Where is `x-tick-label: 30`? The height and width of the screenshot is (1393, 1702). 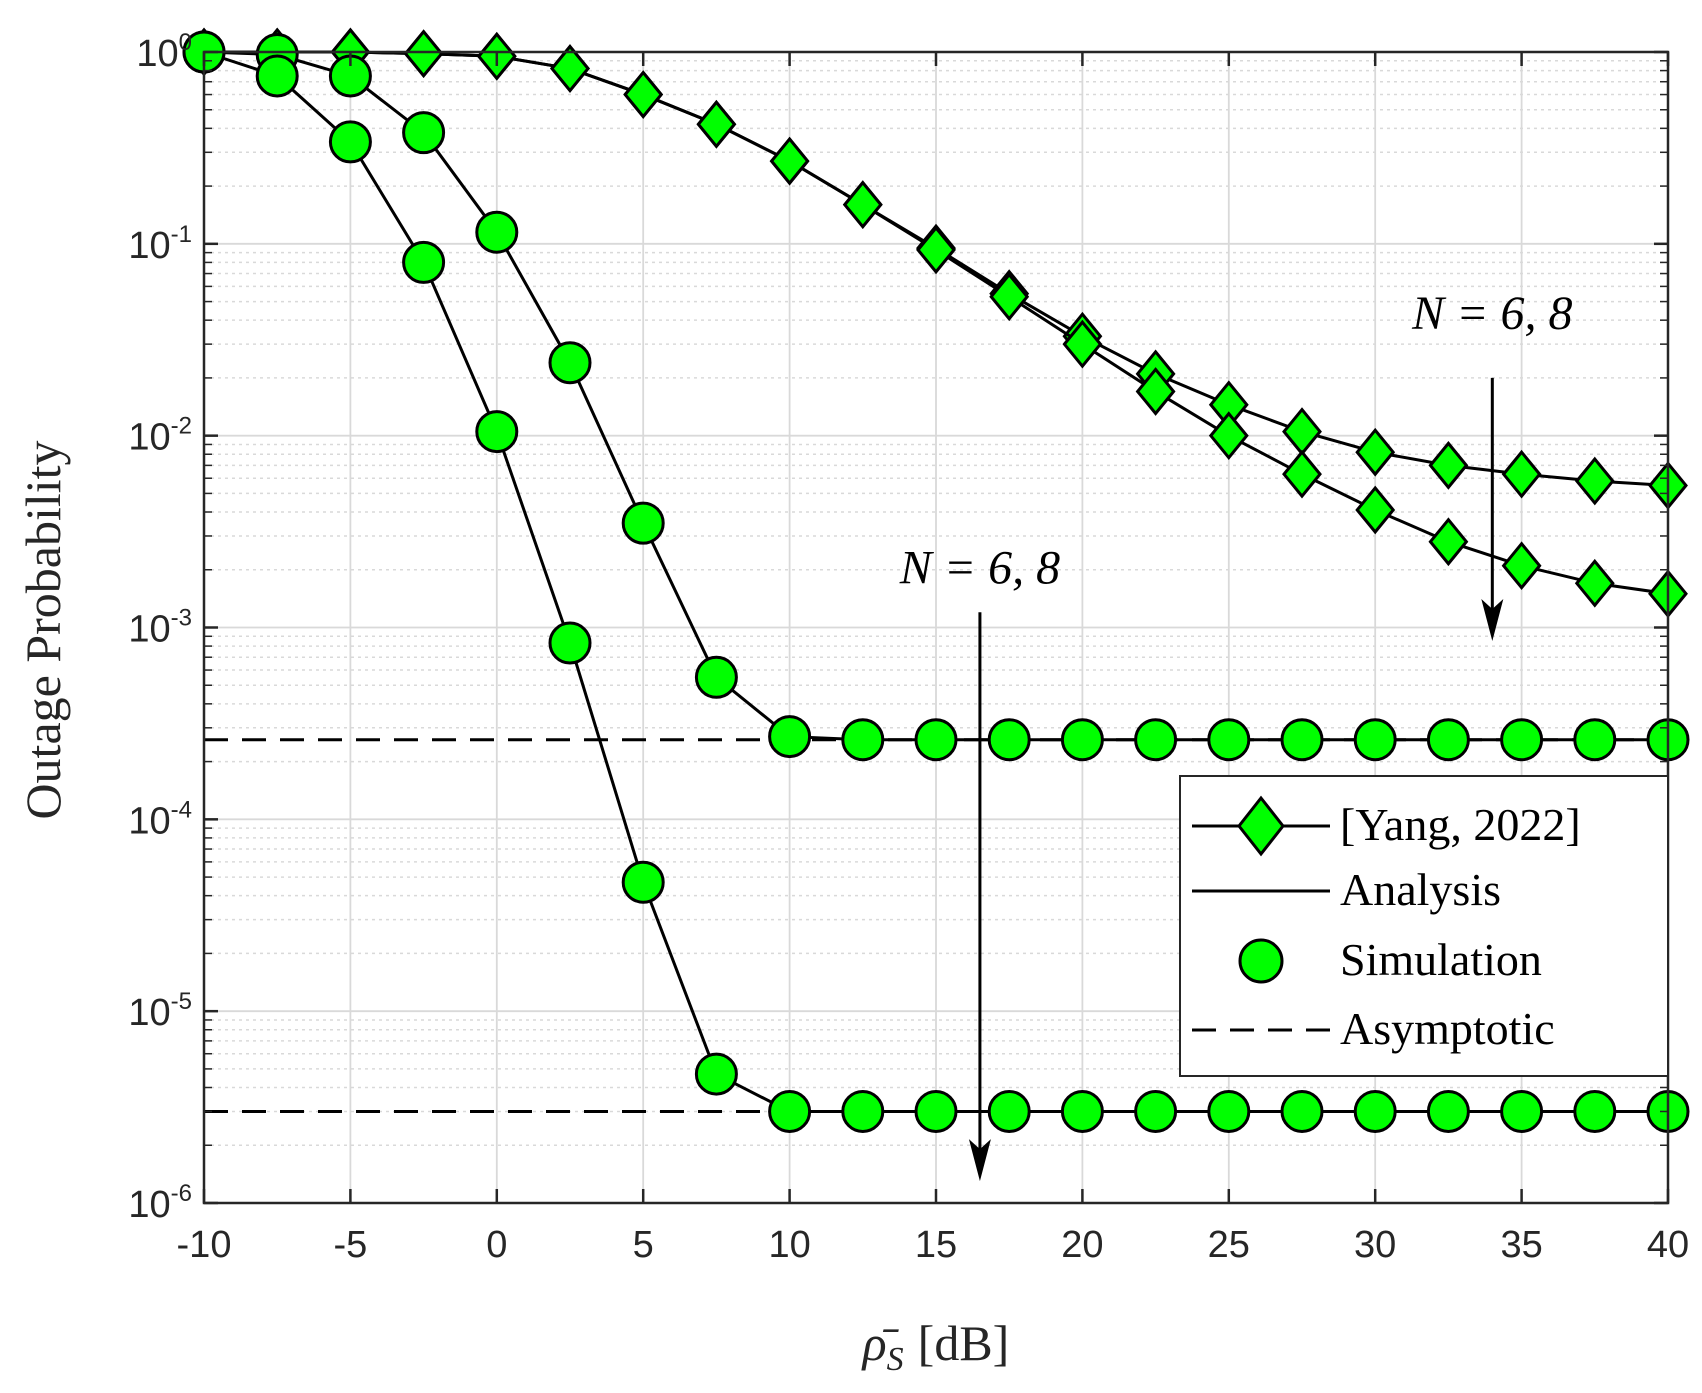 x-tick-label: 30 is located at coordinates (1375, 1245).